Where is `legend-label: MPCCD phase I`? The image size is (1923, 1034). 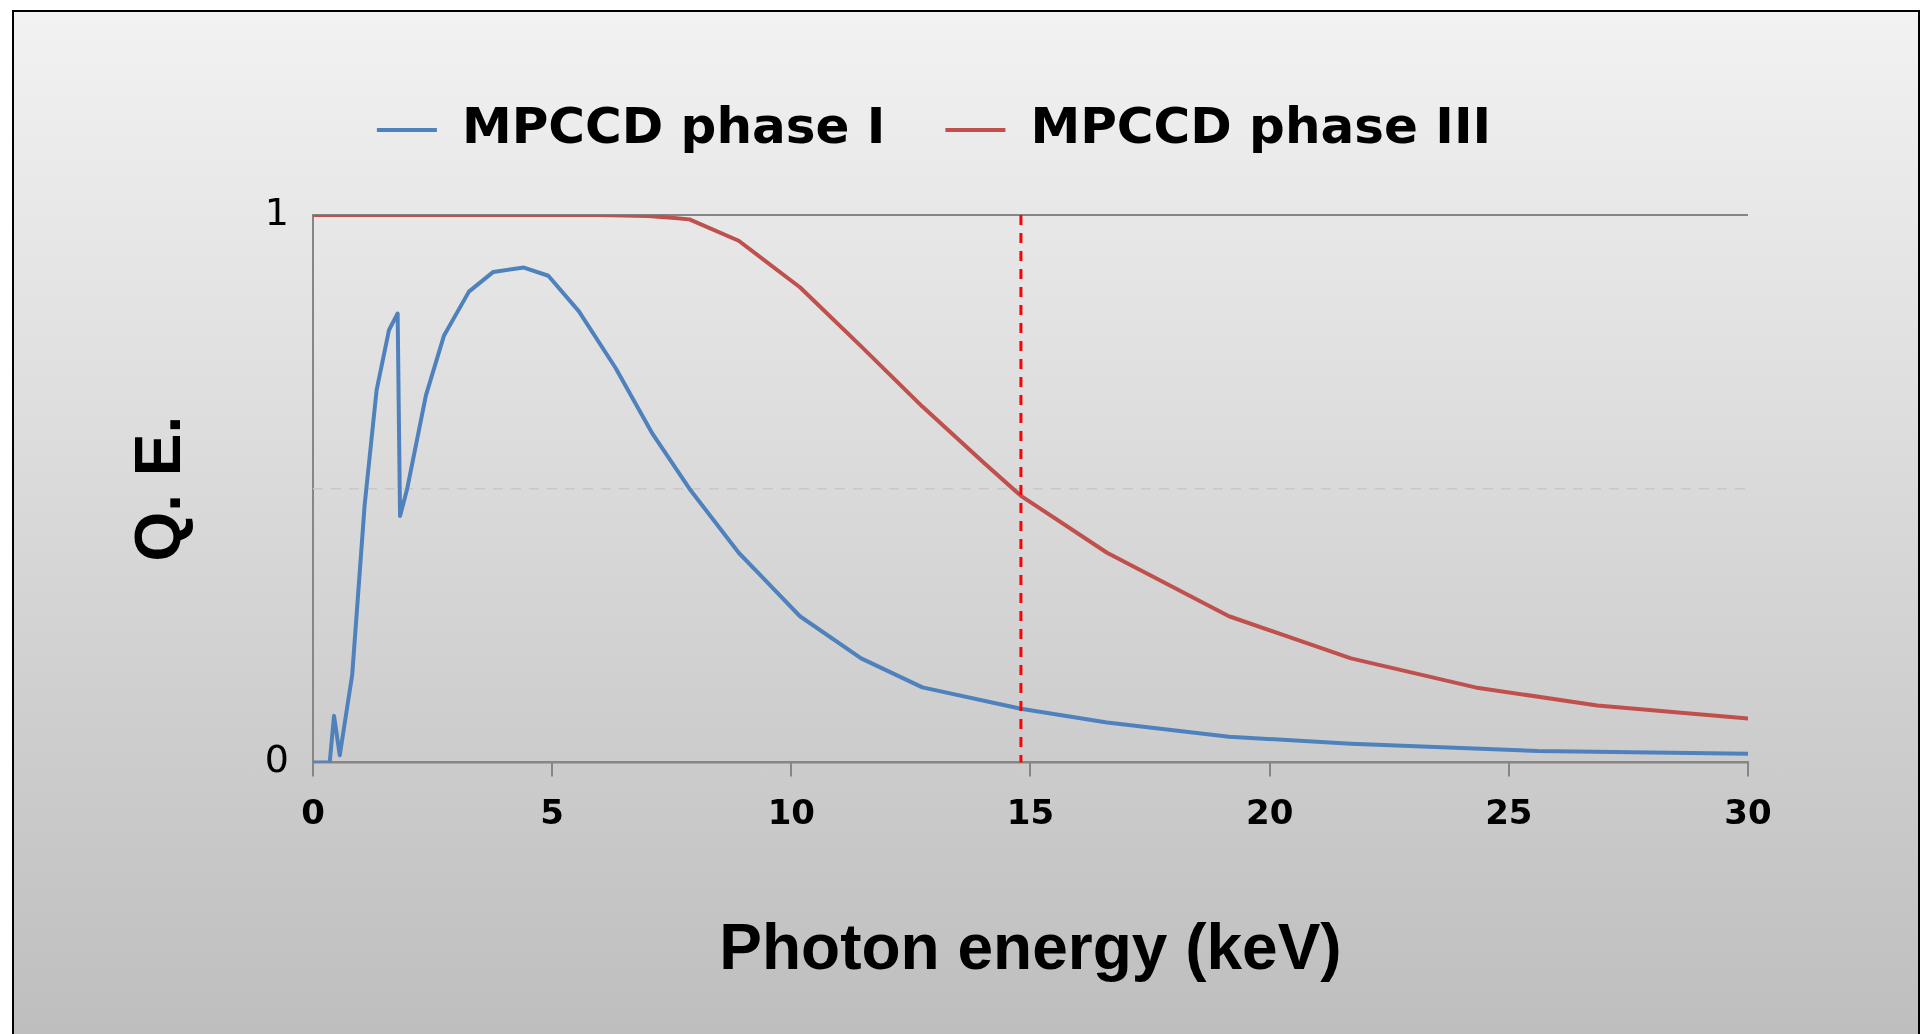
legend-label: MPCCD phase I is located at coordinates (673, 125).